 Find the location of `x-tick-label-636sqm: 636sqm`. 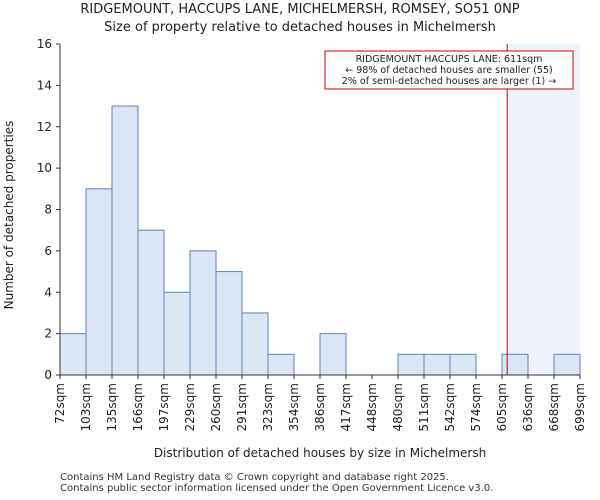

x-tick-label-636sqm: 636sqm is located at coordinates (528, 407).